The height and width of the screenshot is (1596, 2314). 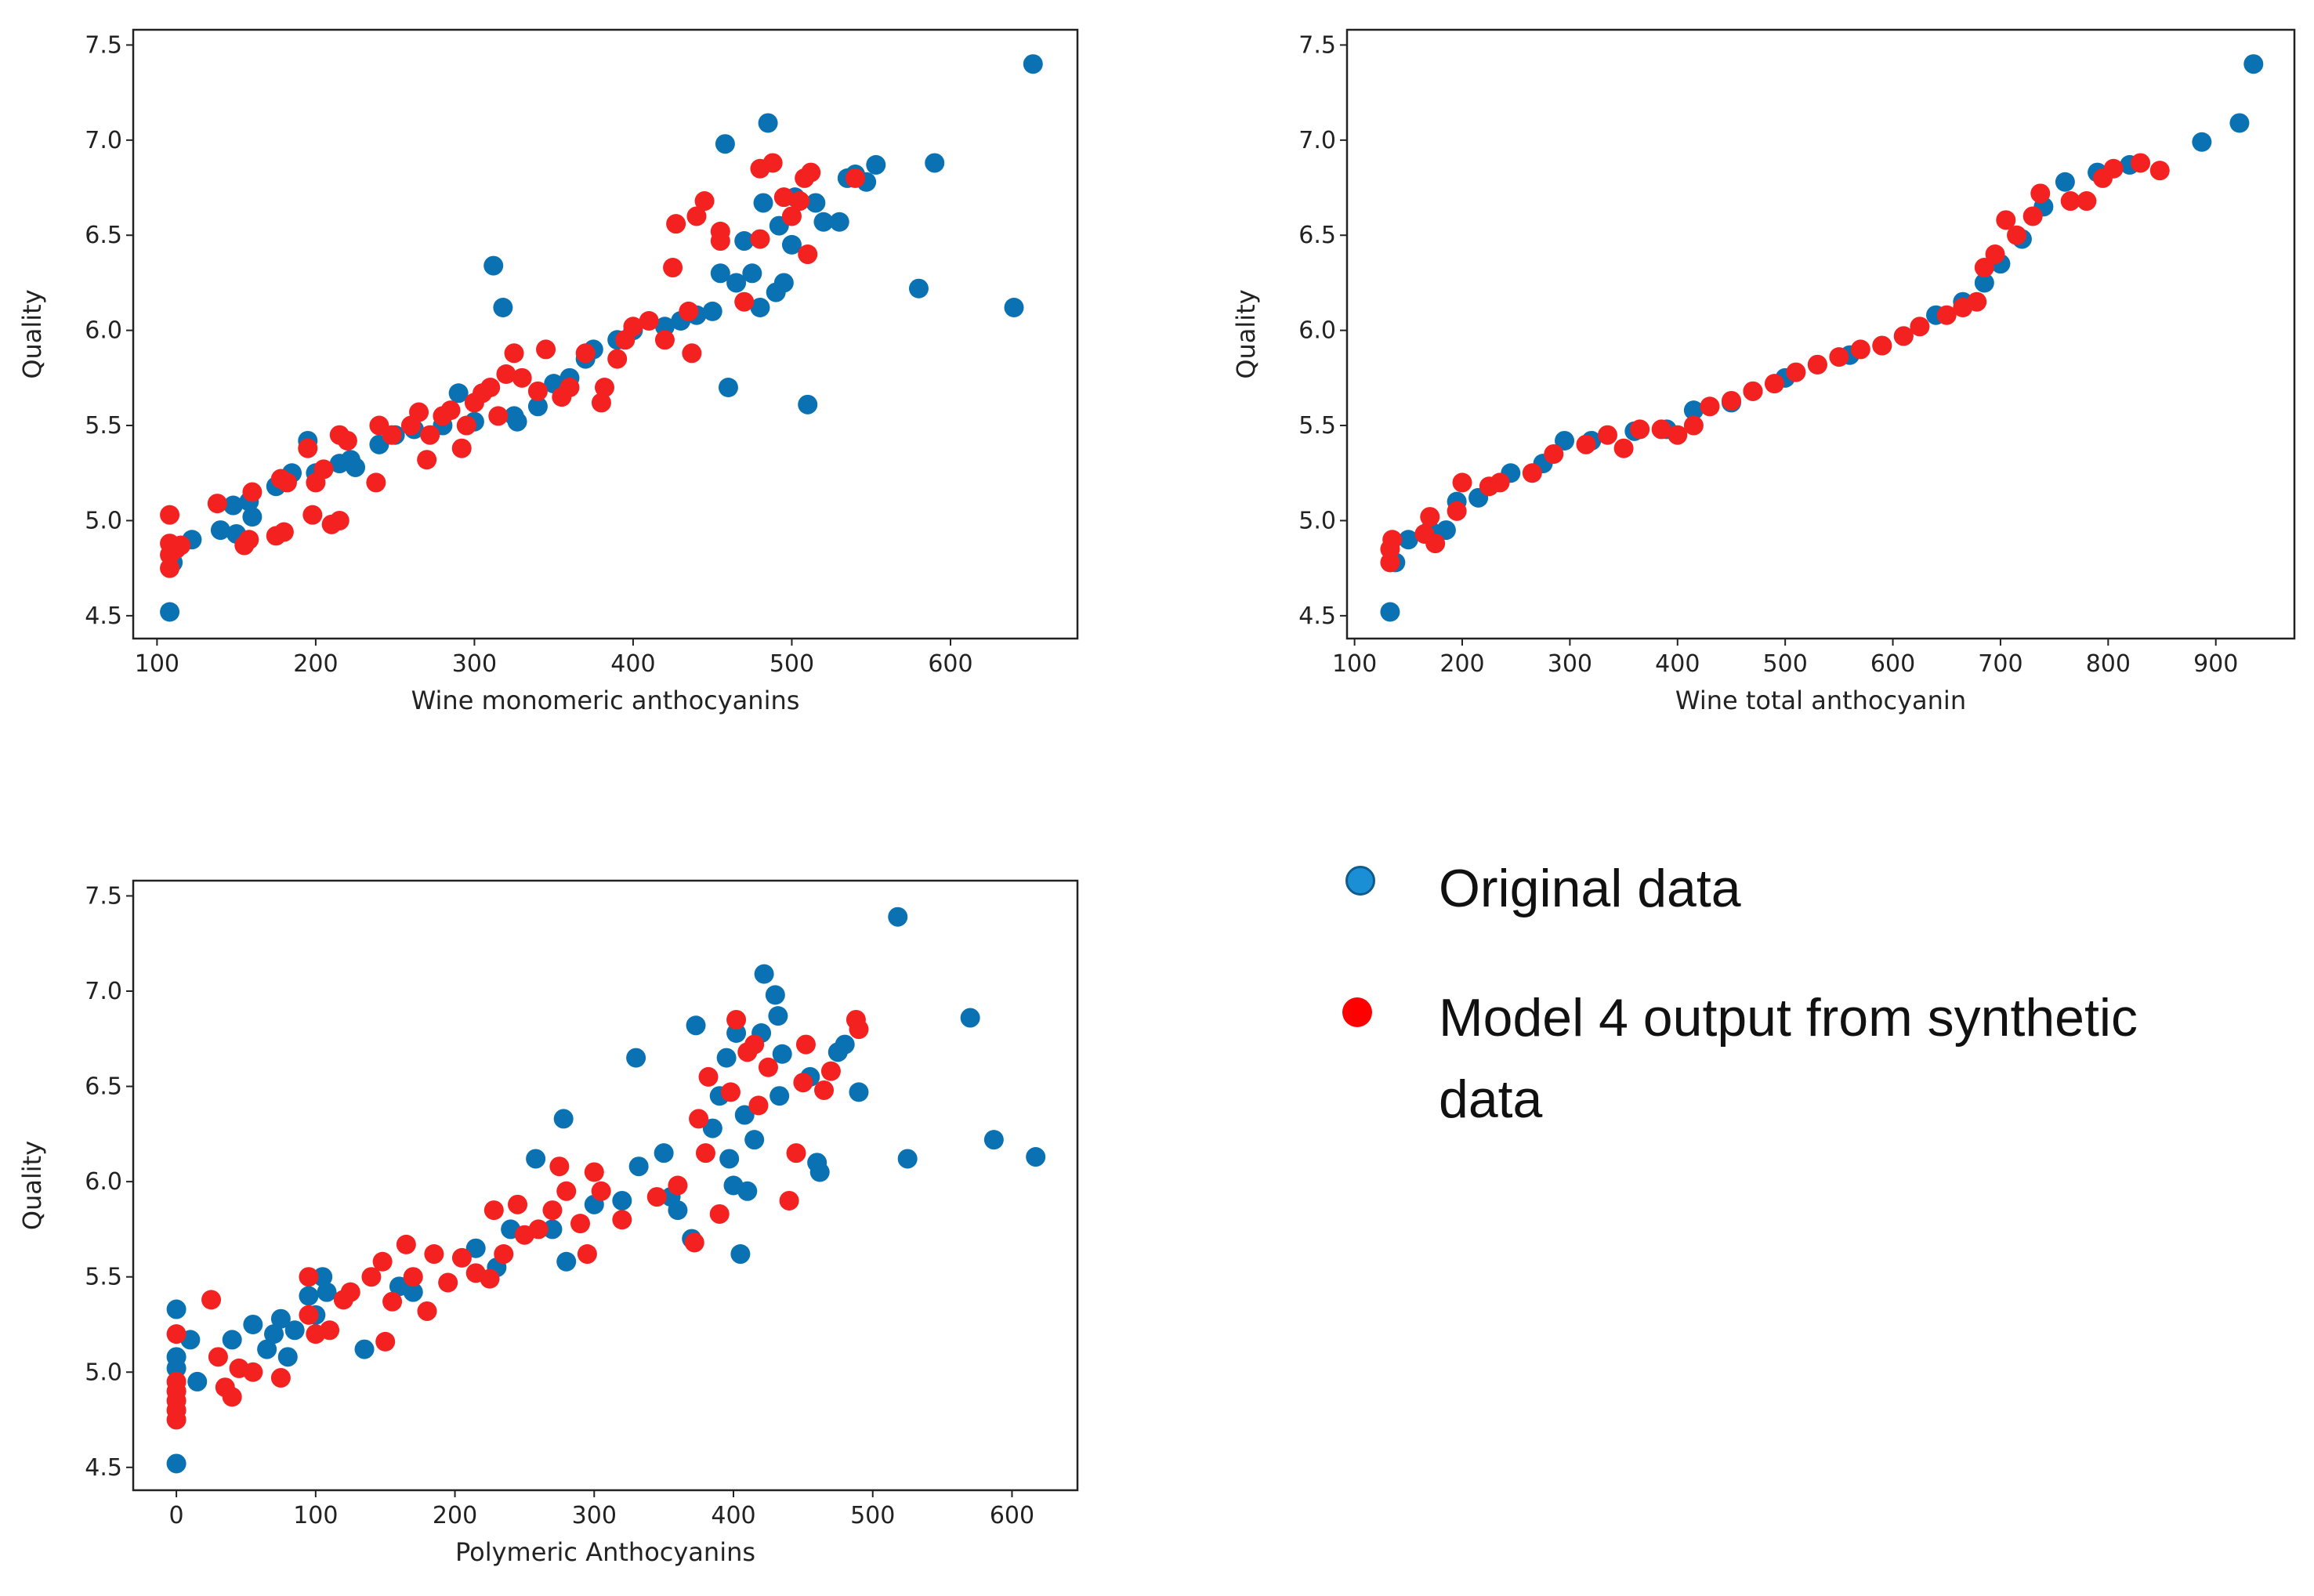 What do you see at coordinates (1317, 45) in the screenshot?
I see `y-tick-label: 7.5` at bounding box center [1317, 45].